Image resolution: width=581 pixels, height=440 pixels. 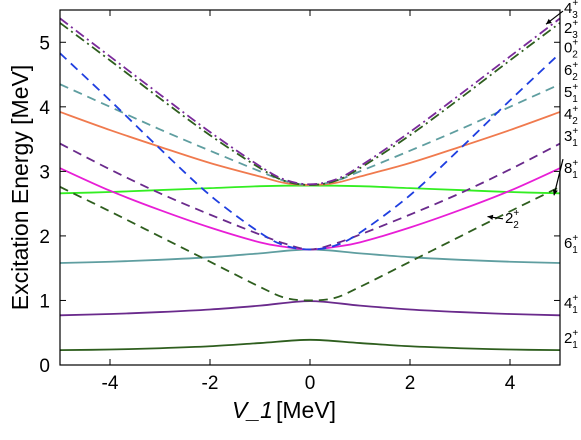 I want to click on x-tick-label: 0, so click(x=310, y=383).